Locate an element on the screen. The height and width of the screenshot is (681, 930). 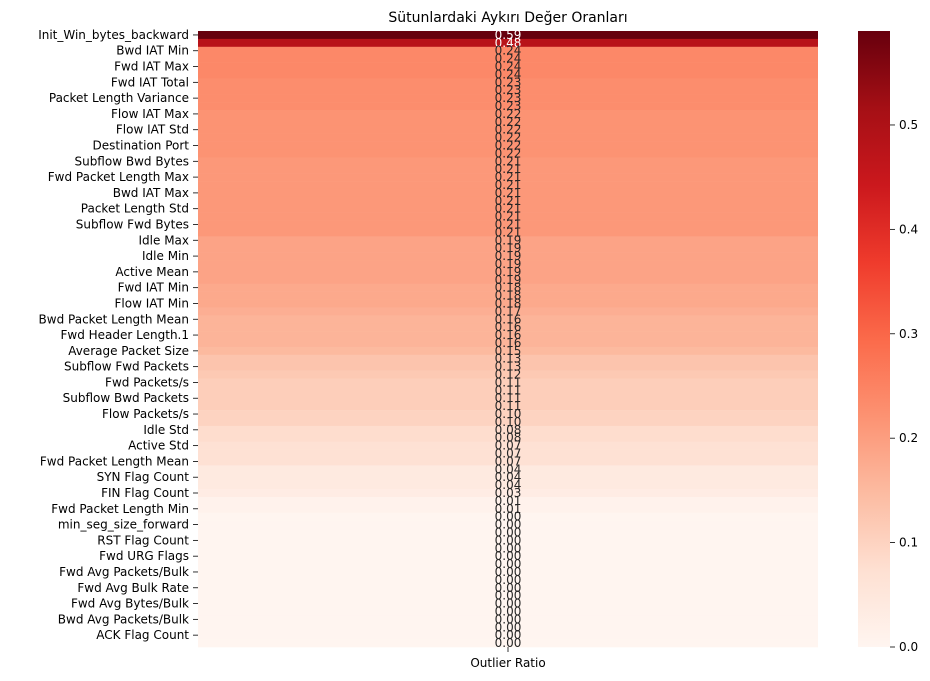
y-tick-label: Flow IAT Min is located at coordinates (152, 303).